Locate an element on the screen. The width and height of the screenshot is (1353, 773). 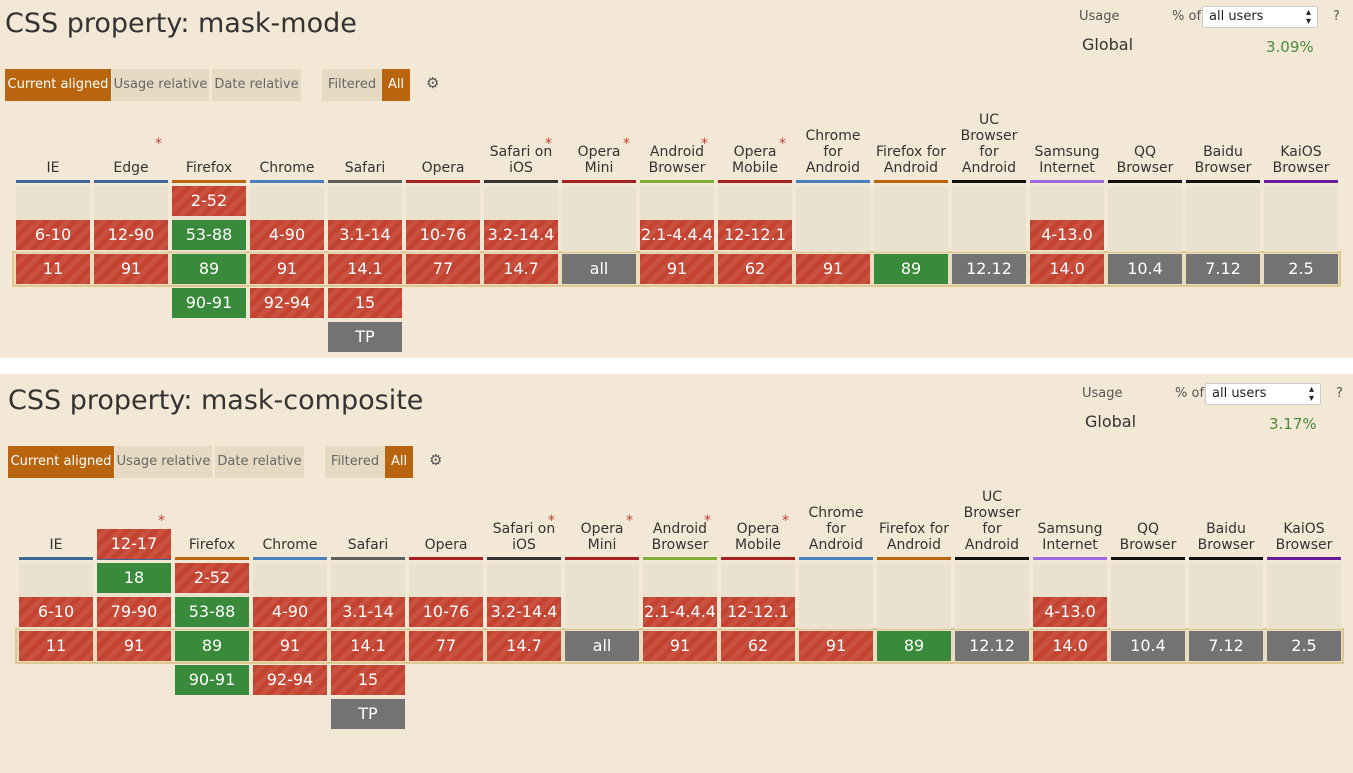
browser-header: Opera Mini * is located at coordinates (599, 144).